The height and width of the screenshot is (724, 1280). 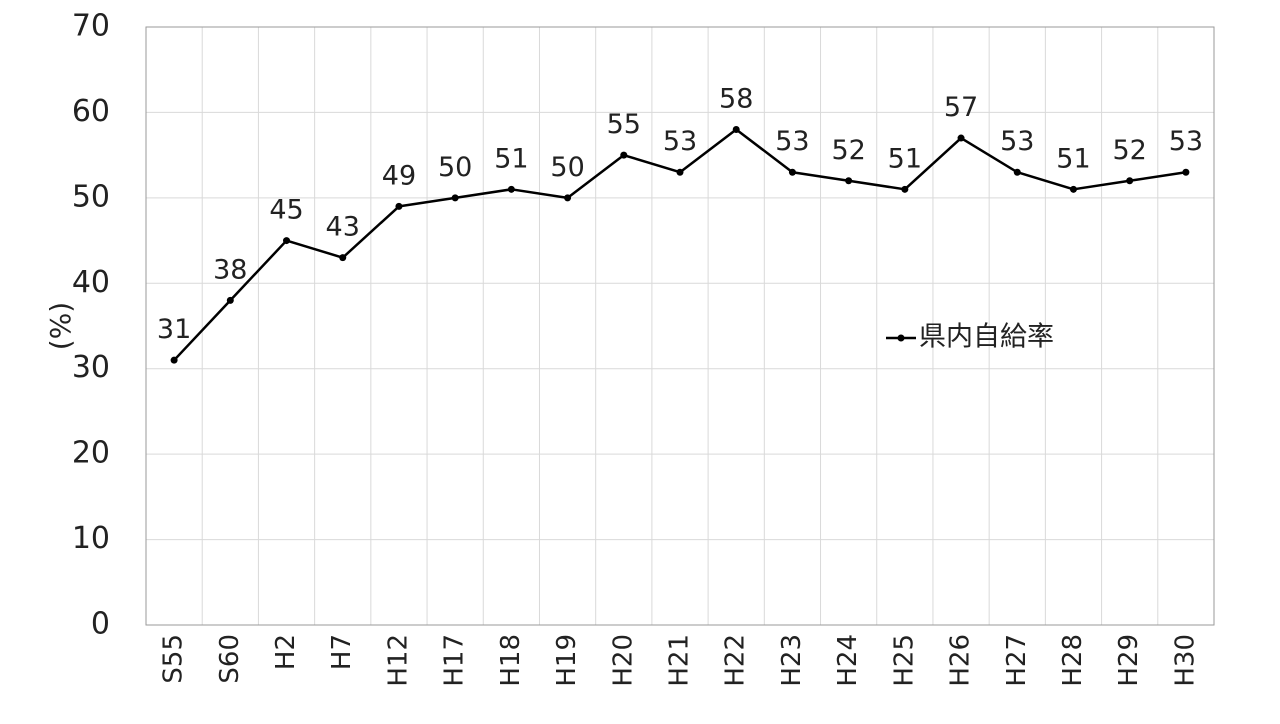 What do you see at coordinates (174, 659) in the screenshot?
I see `x-tick-label: S55` at bounding box center [174, 659].